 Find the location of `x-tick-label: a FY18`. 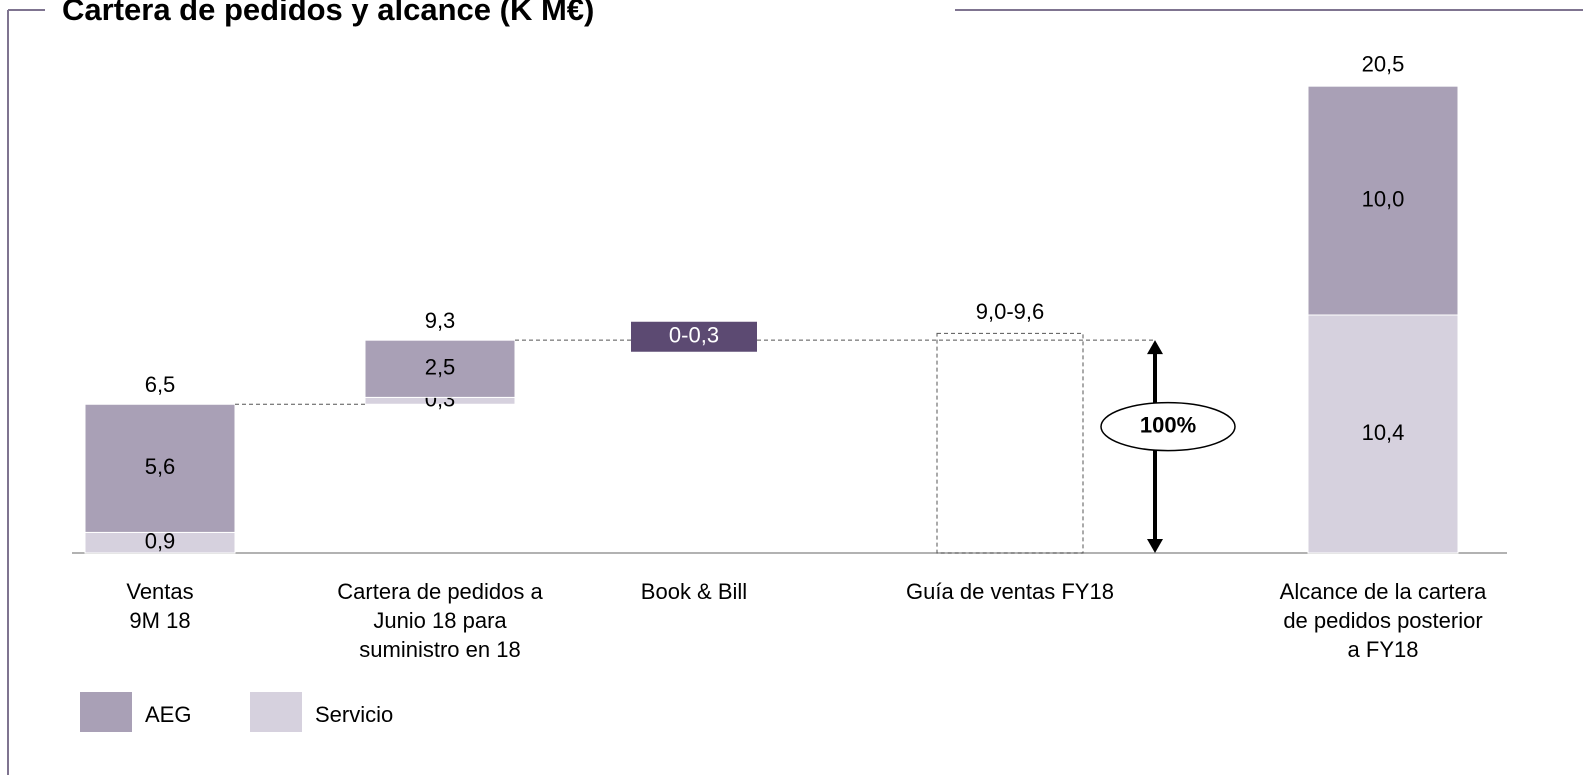

x-tick-label: a FY18 is located at coordinates (1383, 649).